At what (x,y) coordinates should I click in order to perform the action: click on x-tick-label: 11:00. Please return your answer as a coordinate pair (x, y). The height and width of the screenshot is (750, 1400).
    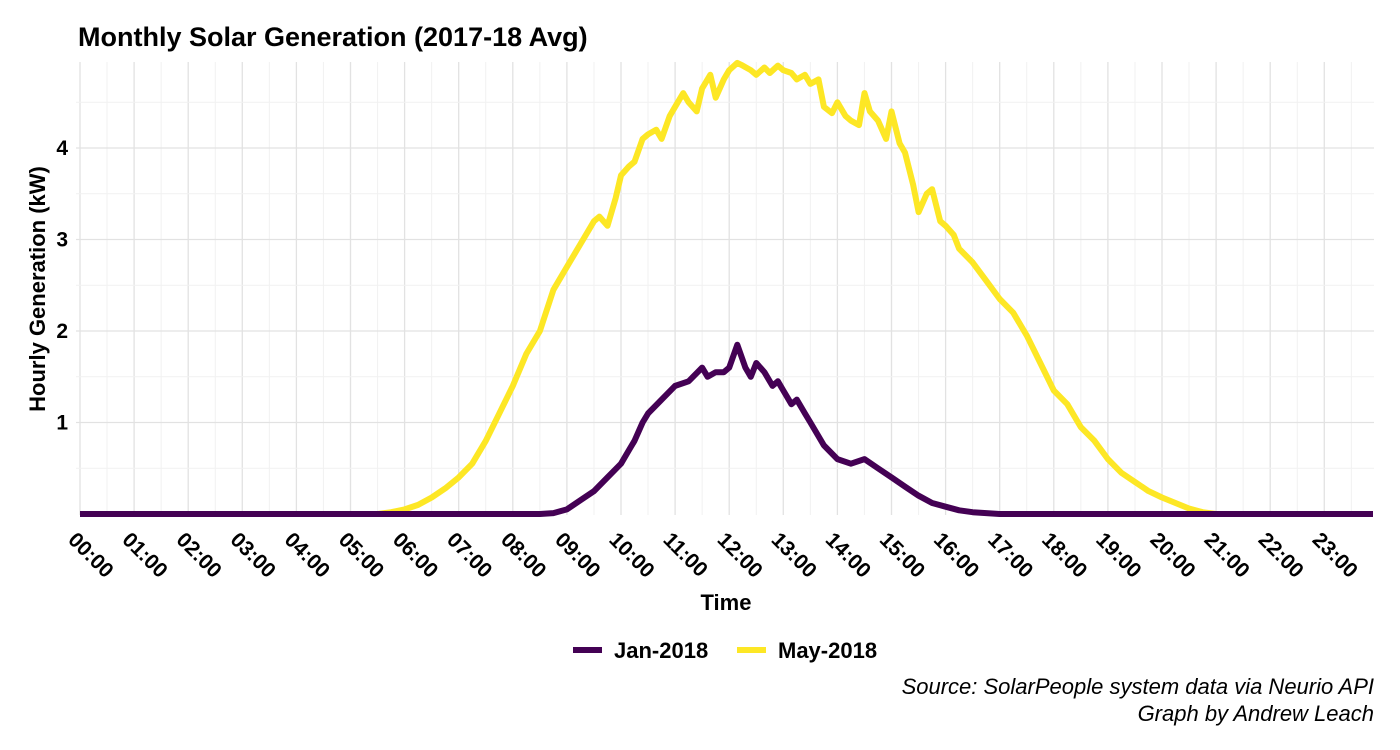
    Looking at the image, I should click on (685, 554).